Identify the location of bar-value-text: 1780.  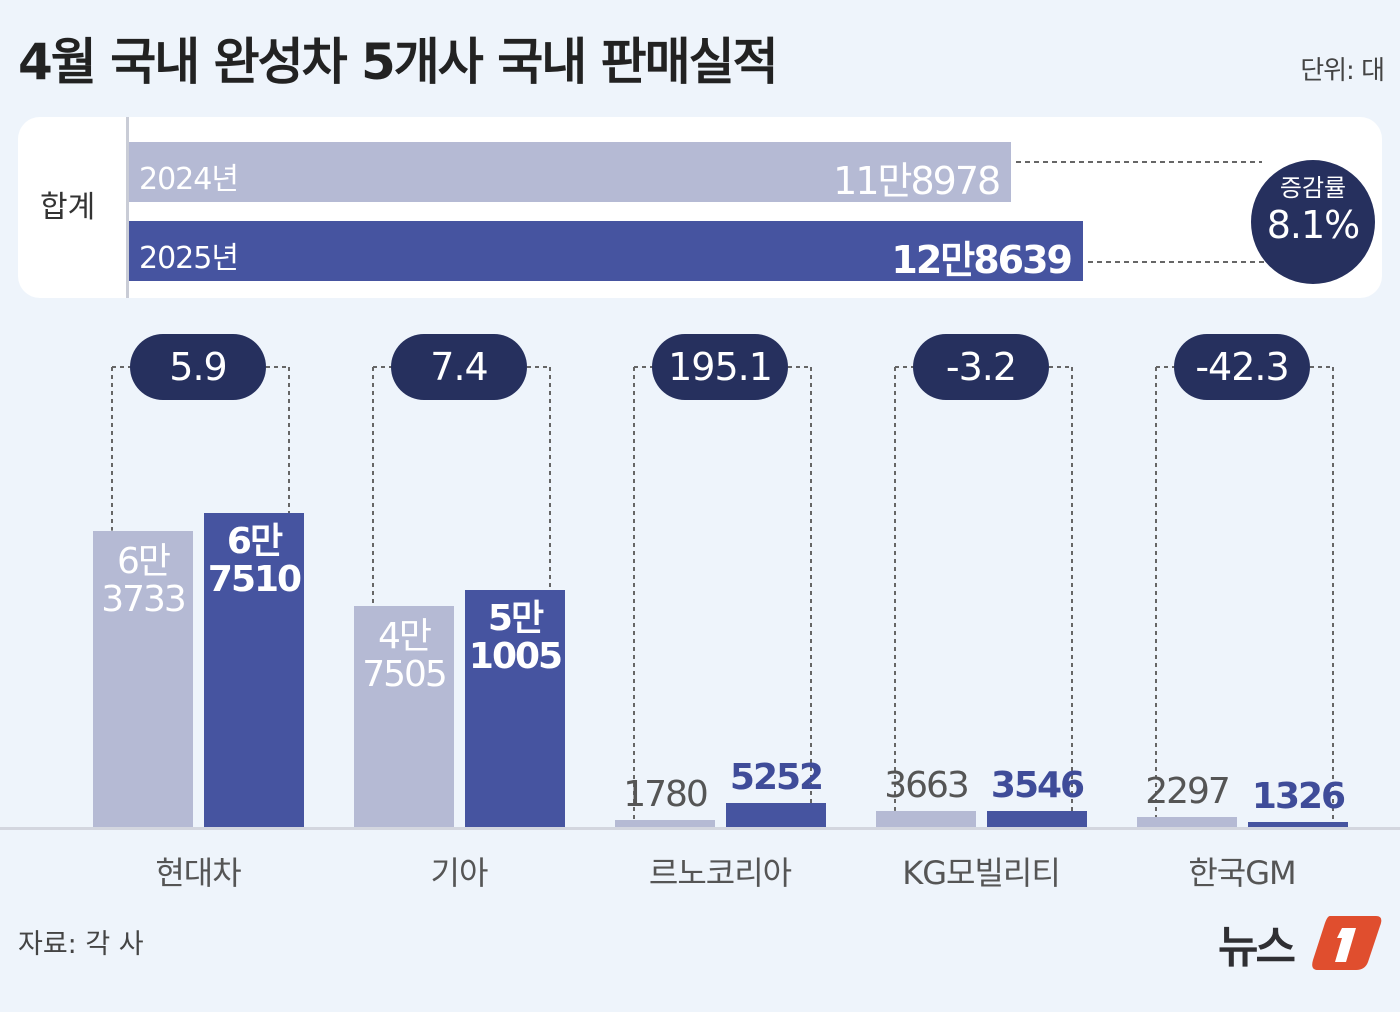
(666, 794).